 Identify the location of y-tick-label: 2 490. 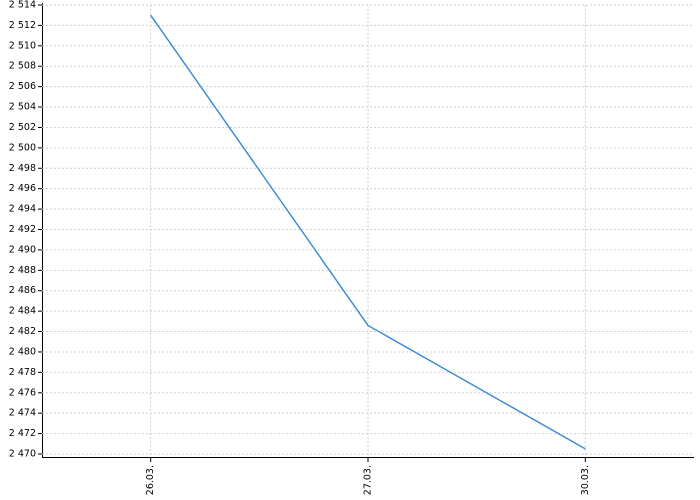
(22, 249).